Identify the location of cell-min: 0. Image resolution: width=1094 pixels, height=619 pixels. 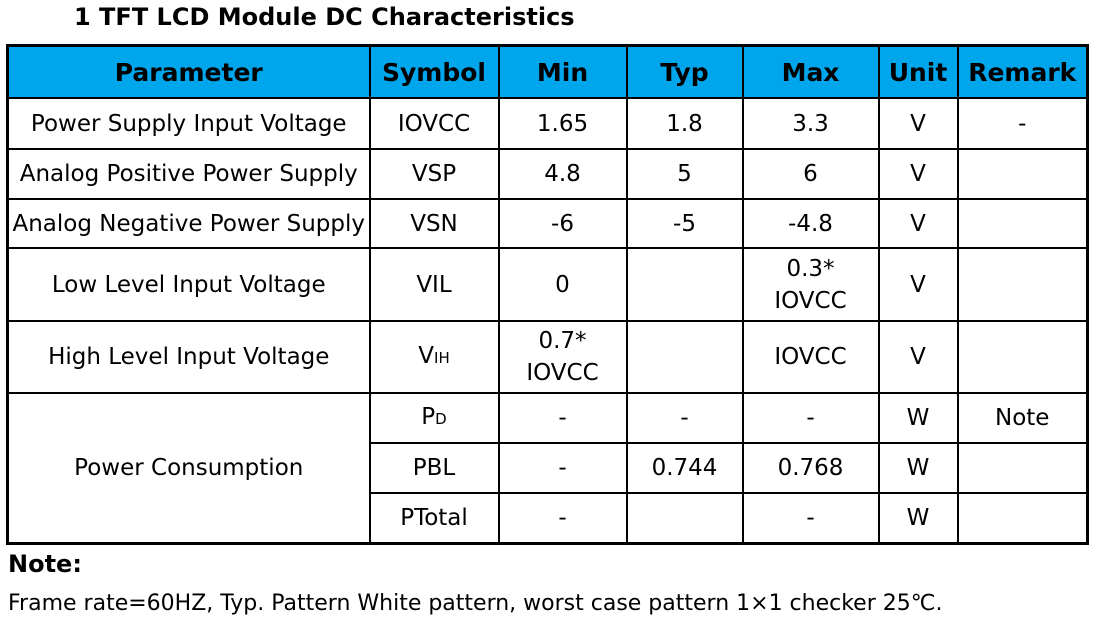
(562, 284).